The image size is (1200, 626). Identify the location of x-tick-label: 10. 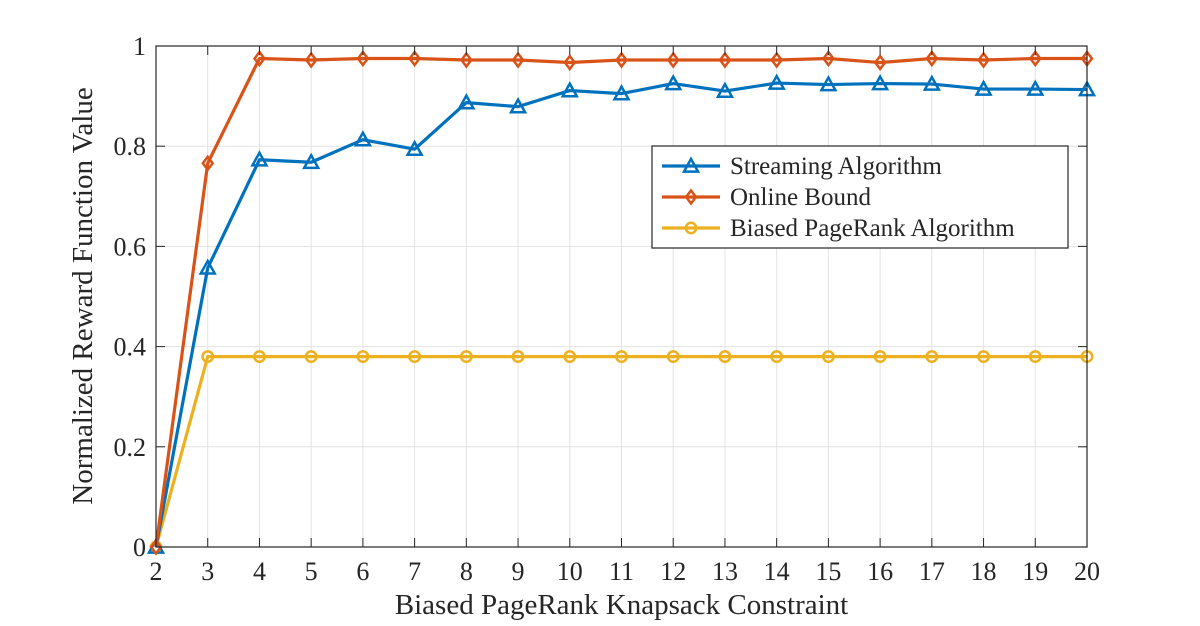
(570, 571).